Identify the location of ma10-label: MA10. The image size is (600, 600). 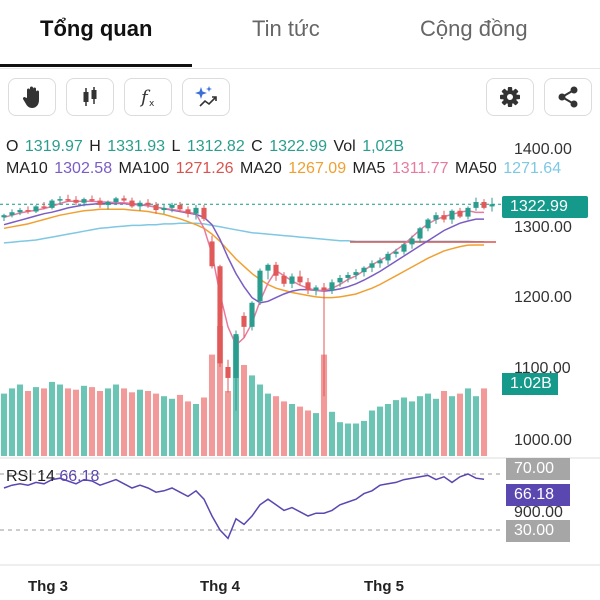
(27, 168).